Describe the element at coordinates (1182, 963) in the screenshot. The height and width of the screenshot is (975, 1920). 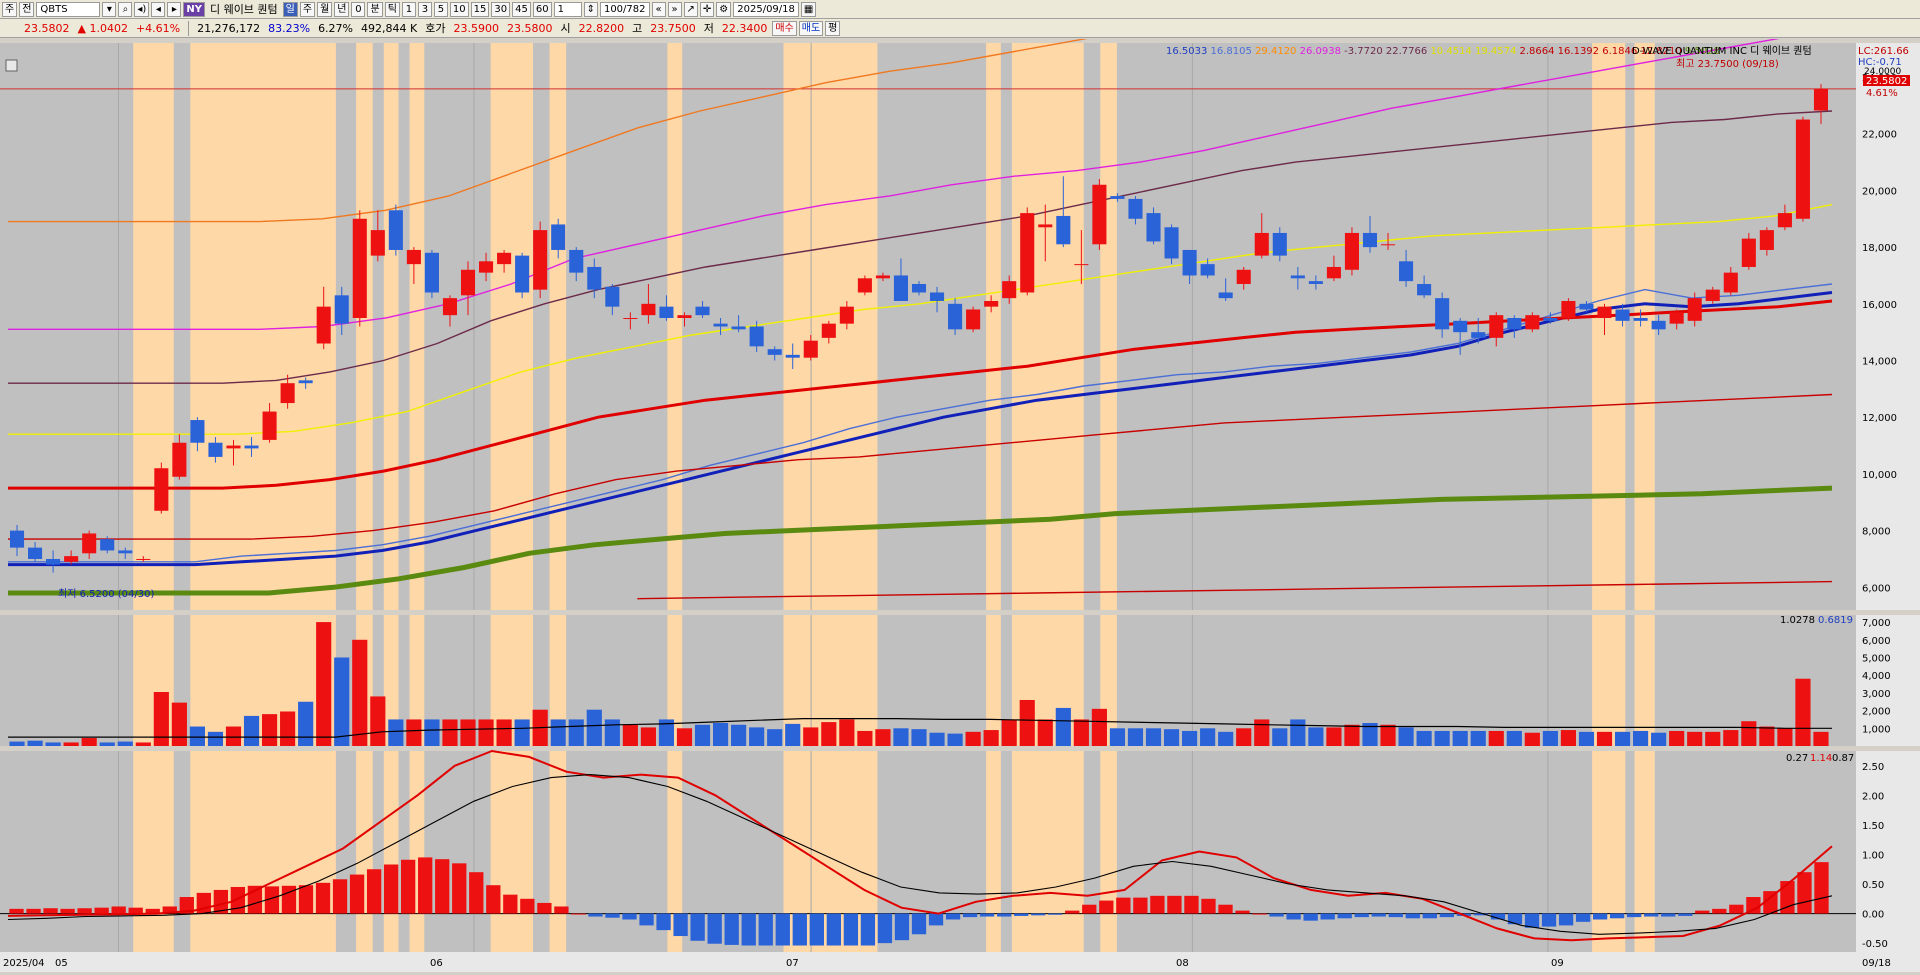
I see `x-label-08: 08` at that location.